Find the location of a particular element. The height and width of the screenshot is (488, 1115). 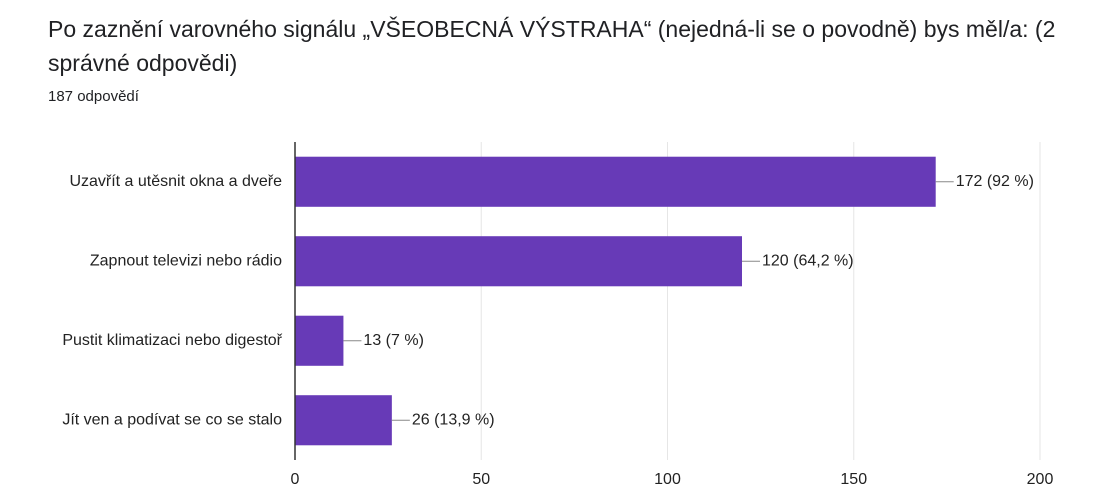

x-tick-label: 50 is located at coordinates (481, 479).